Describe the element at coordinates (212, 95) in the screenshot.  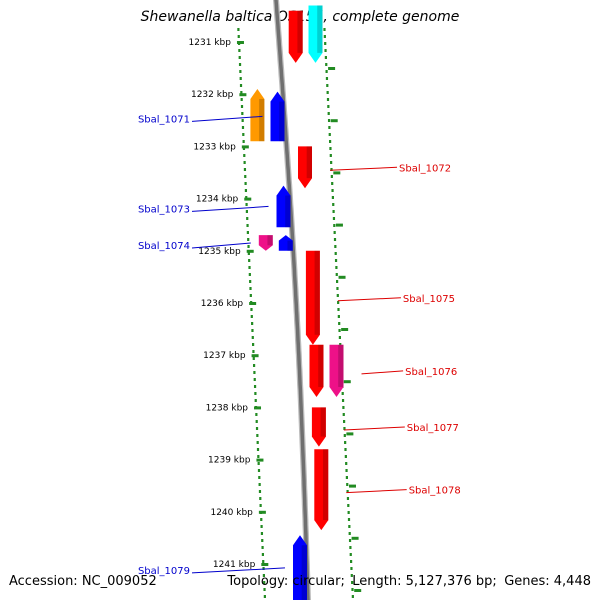
I see `tick-label: 1232 kbp` at that location.